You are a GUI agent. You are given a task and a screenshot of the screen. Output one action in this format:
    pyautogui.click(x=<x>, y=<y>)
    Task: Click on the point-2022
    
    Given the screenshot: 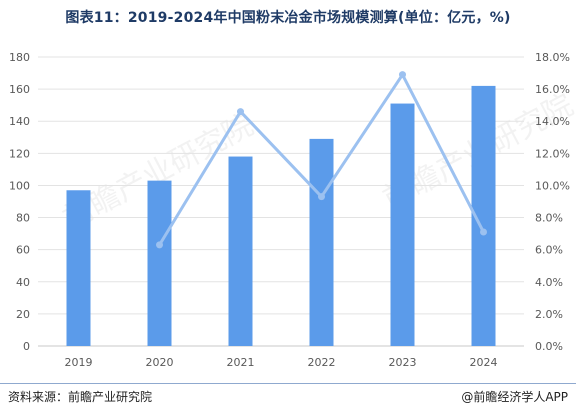 What is the action you would take?
    pyautogui.click(x=321, y=197)
    